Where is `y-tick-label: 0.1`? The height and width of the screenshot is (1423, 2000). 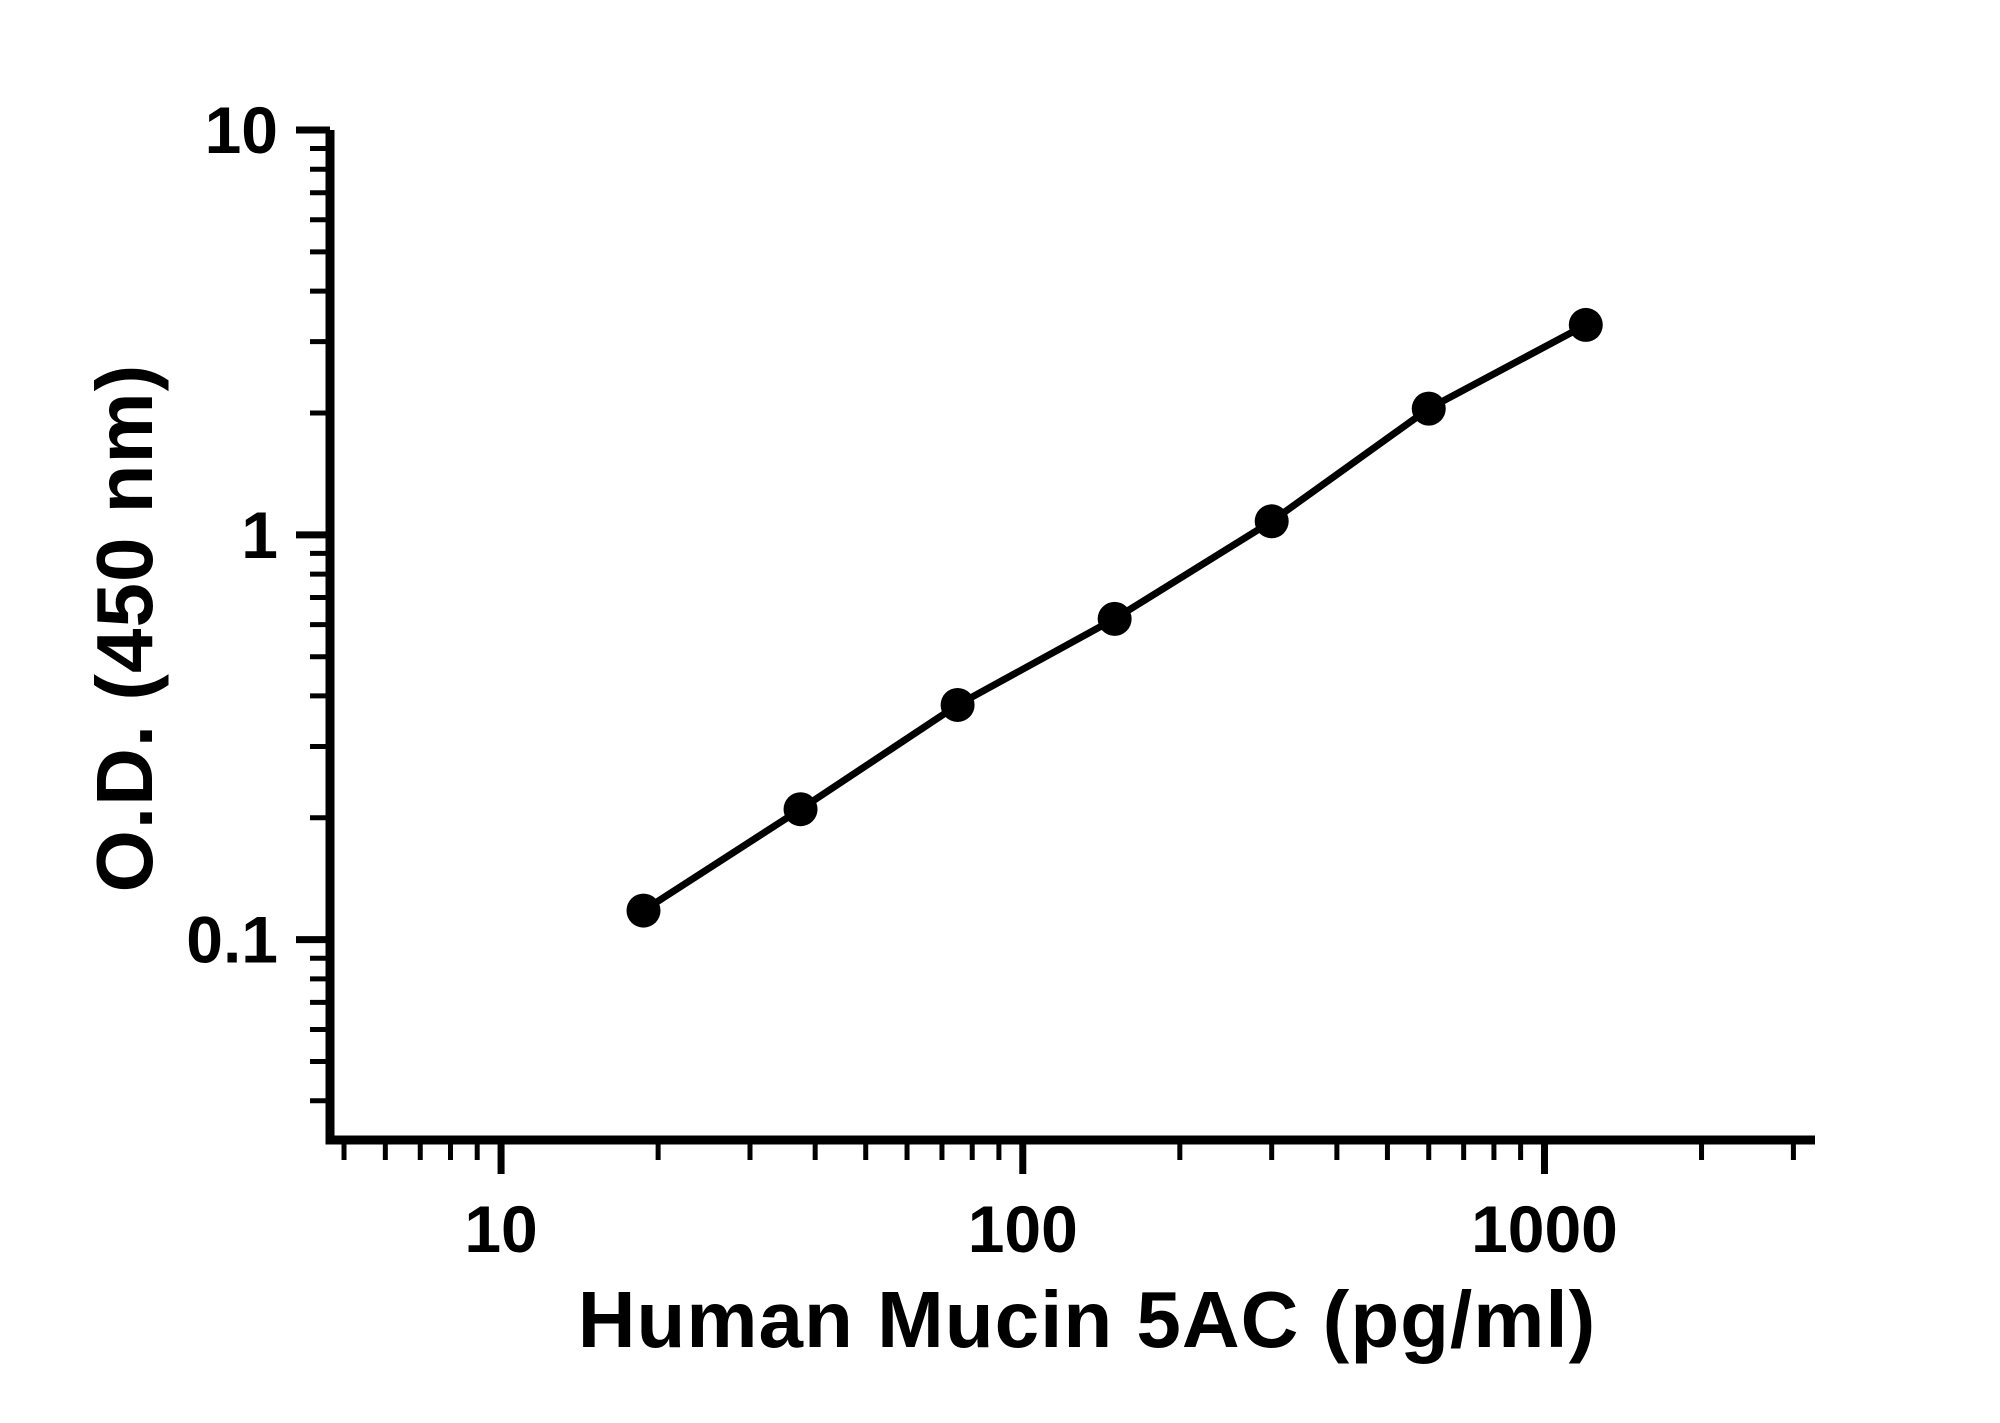 y-tick-label: 0.1 is located at coordinates (232, 940).